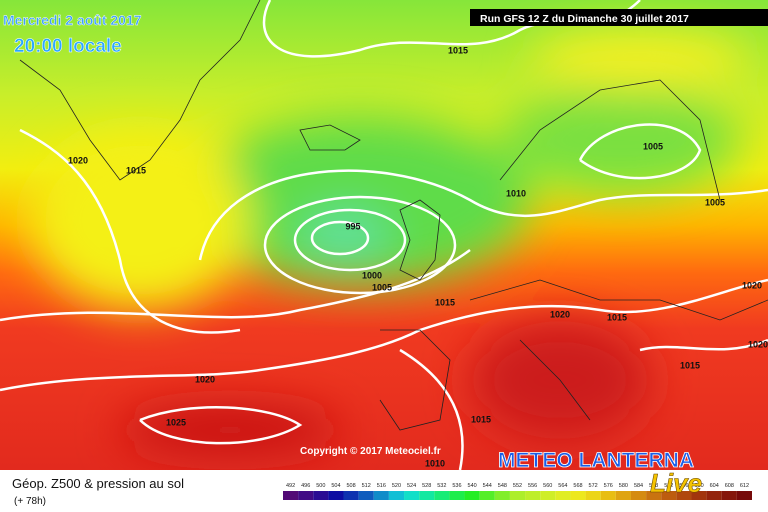 The image size is (768, 512). I want to click on scale-label: 580, so click(623, 486).